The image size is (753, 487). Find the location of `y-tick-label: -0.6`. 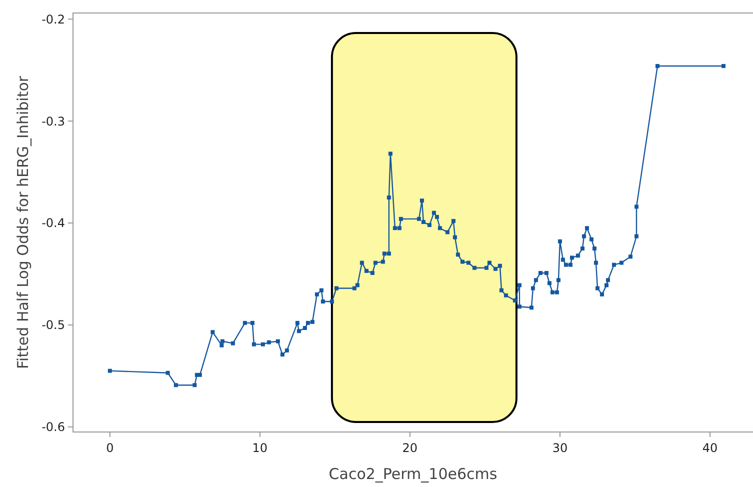

y-tick-label: -0.6 is located at coordinates (53, 427).